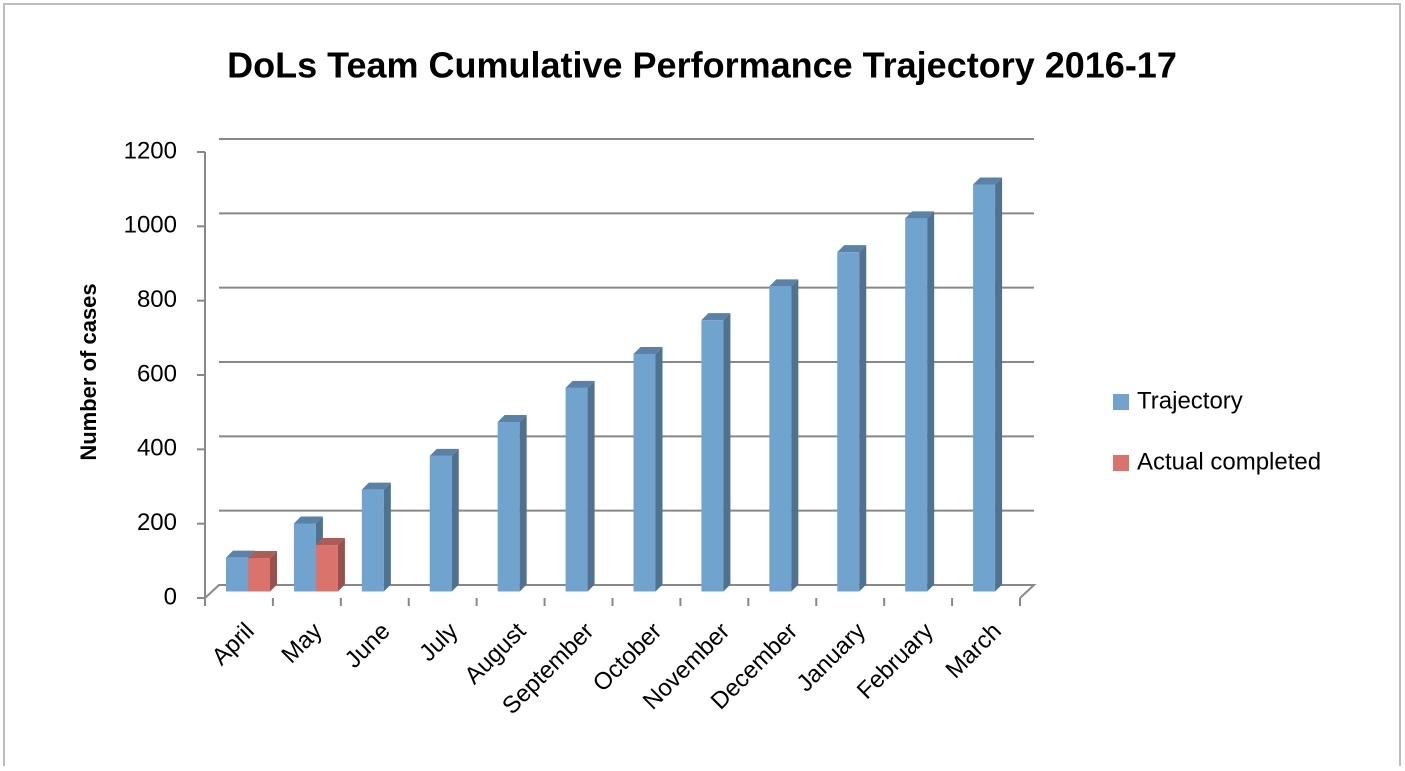 Image resolution: width=1405 pixels, height=771 pixels. I want to click on y-tick-label: 400, so click(157, 448).